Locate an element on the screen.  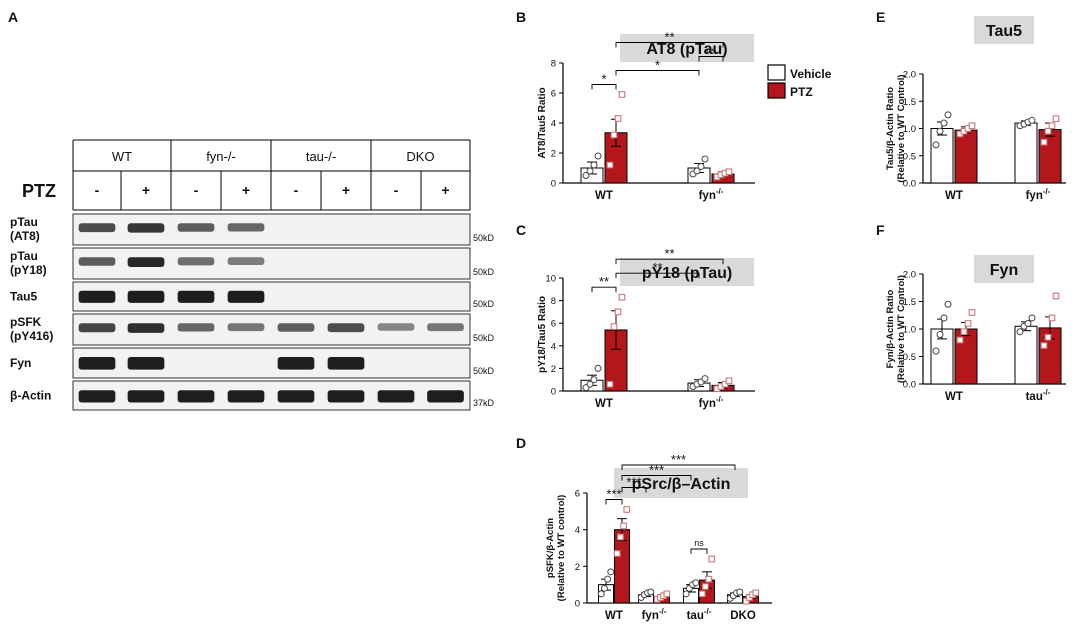
y-axis-label: (Relative to WT control) is located at coordinates (561, 548).